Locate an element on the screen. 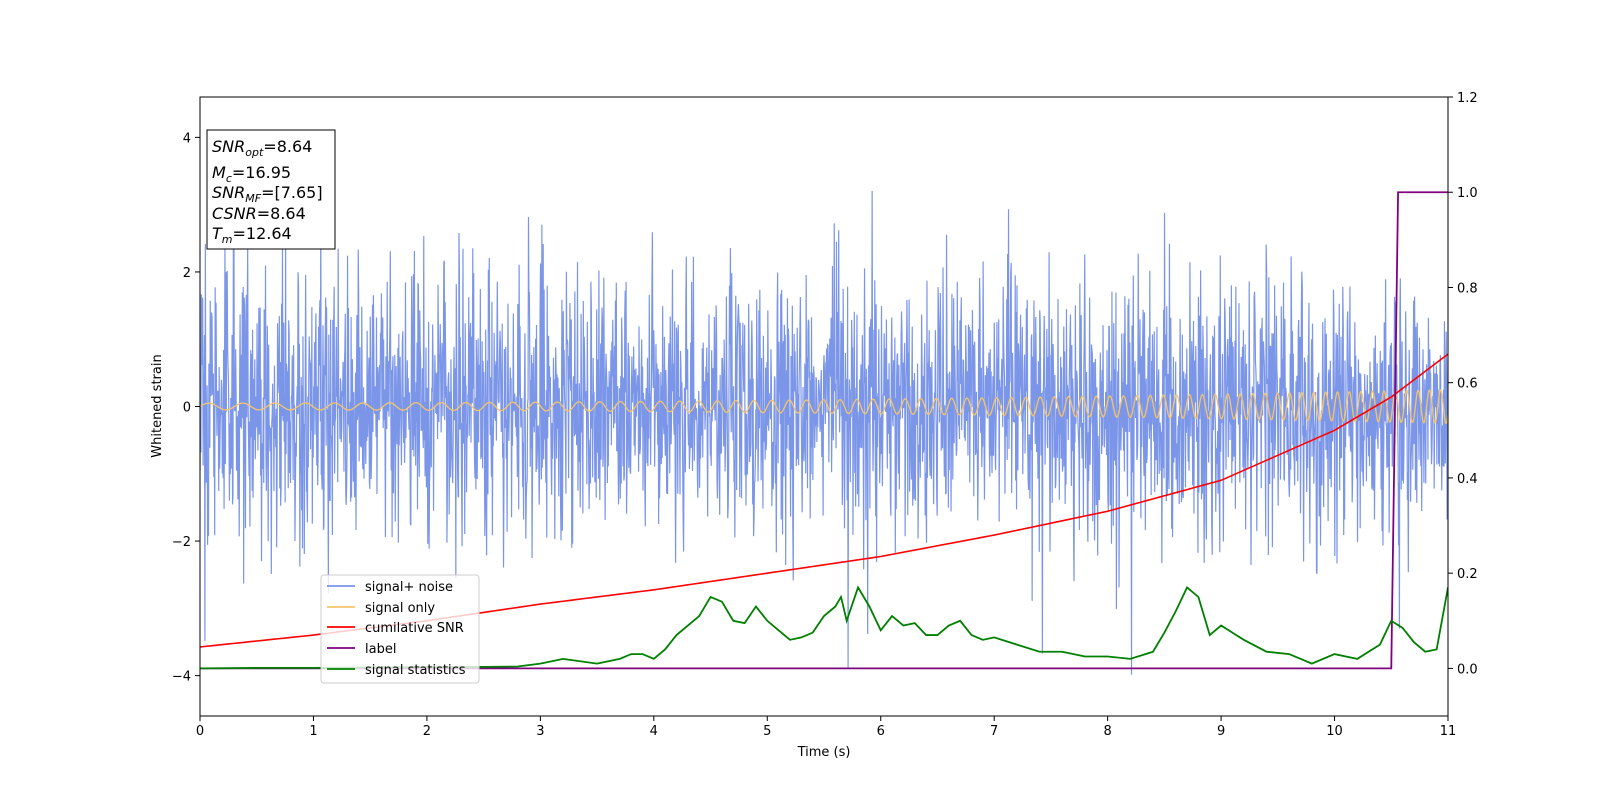 This screenshot has width=1600, height=800. info-tm: Tm=12.64 is located at coordinates (252, 235).